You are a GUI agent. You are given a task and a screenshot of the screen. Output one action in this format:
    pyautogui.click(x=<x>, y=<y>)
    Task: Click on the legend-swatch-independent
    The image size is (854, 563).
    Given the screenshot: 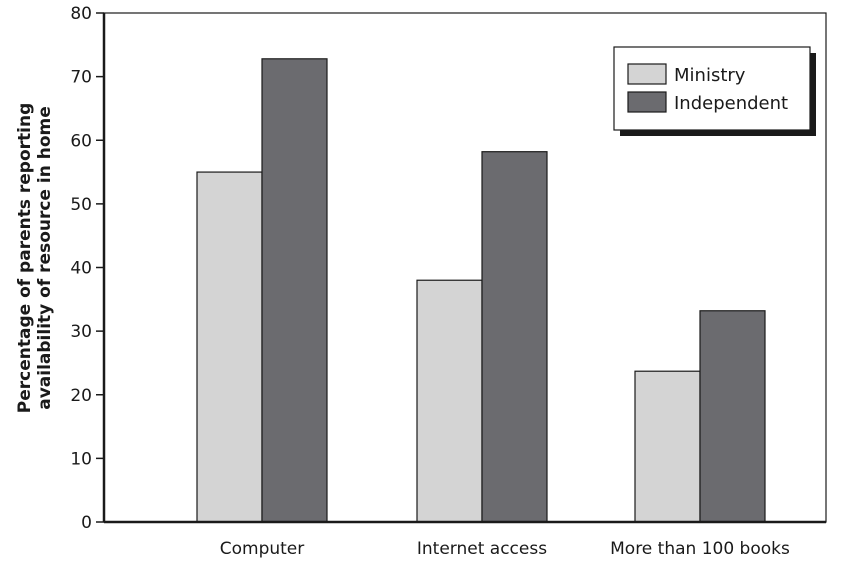 What is the action you would take?
    pyautogui.click(x=647, y=102)
    